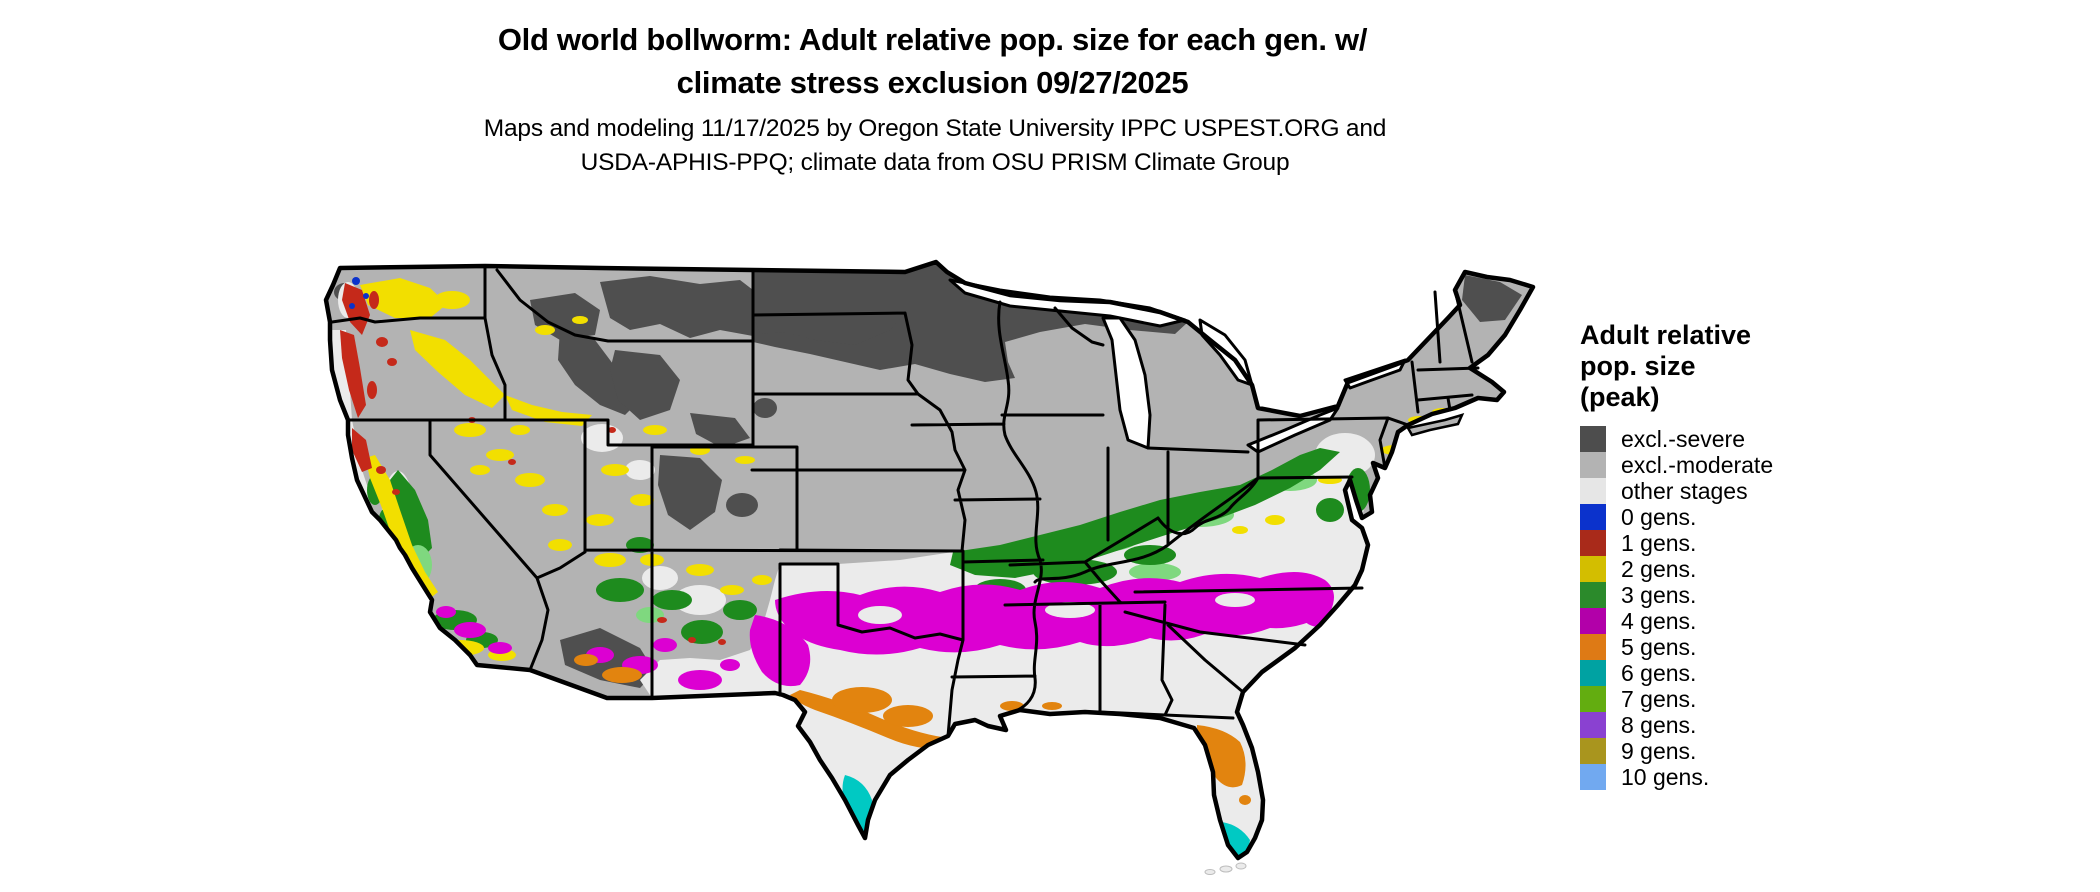  I want to click on legend-item-label: 7 gens., so click(1659, 699).